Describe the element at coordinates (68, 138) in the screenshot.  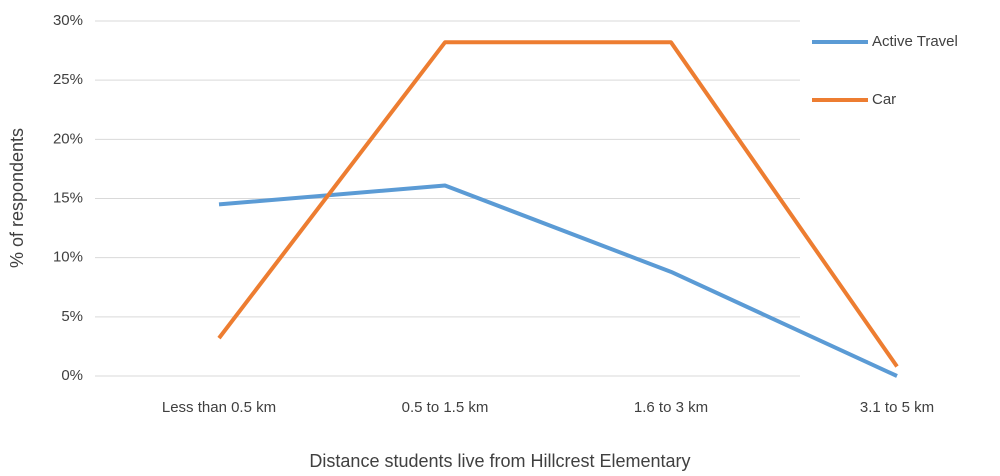
I see `y-tick-label: 20%` at that location.